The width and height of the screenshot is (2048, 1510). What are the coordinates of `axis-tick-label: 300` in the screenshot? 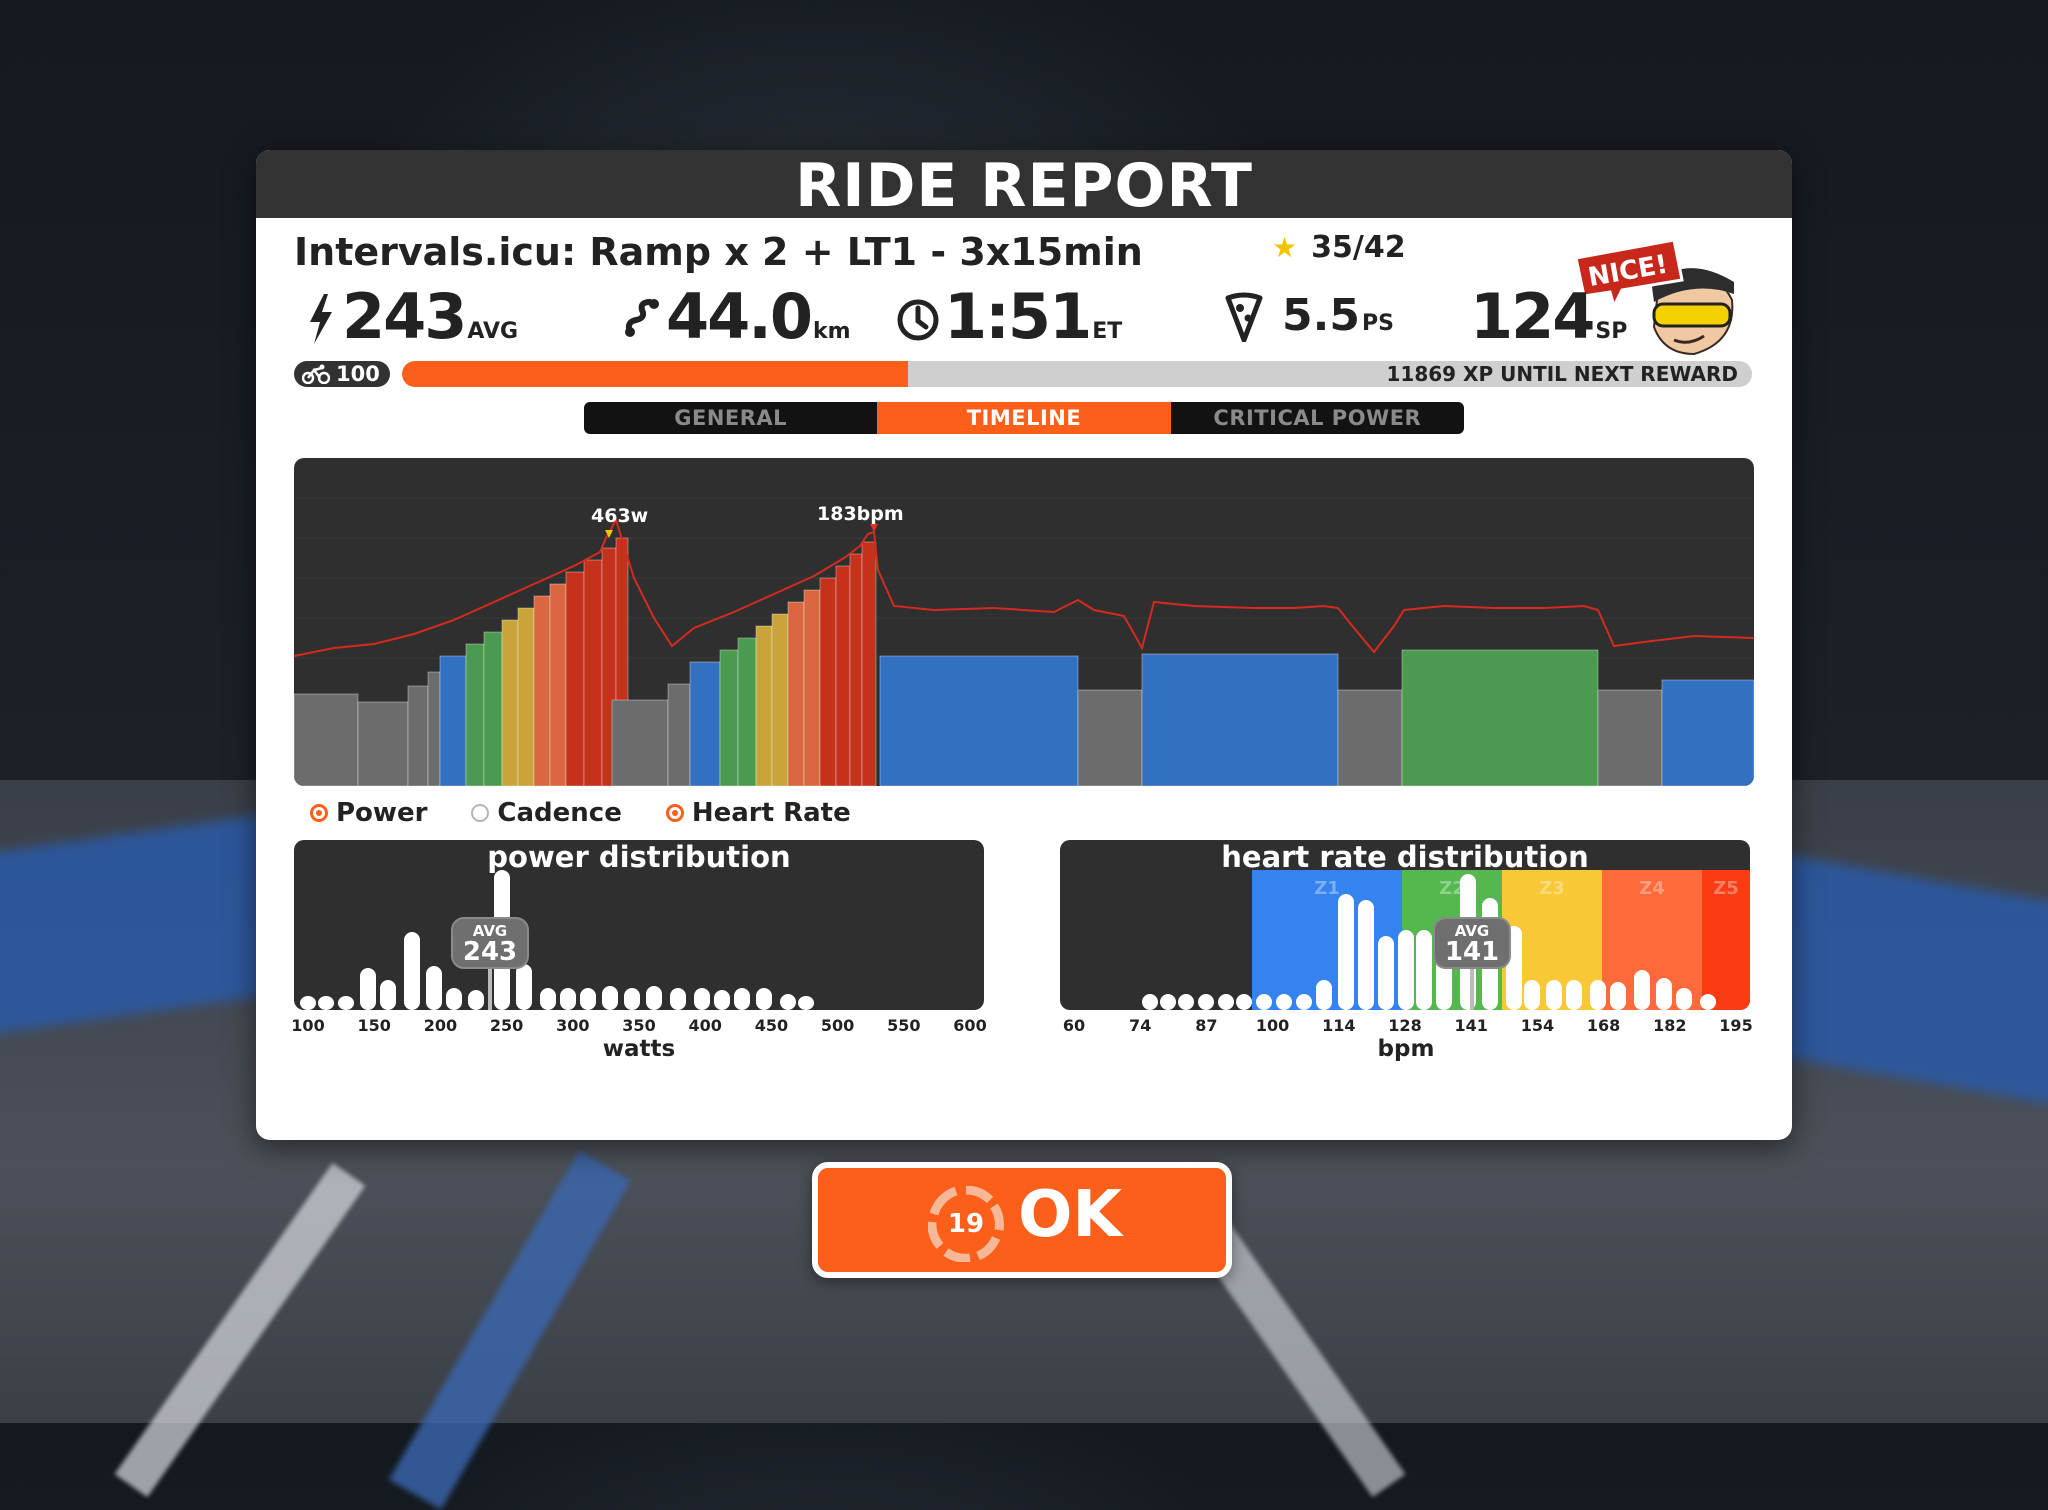 It's located at (573, 1025).